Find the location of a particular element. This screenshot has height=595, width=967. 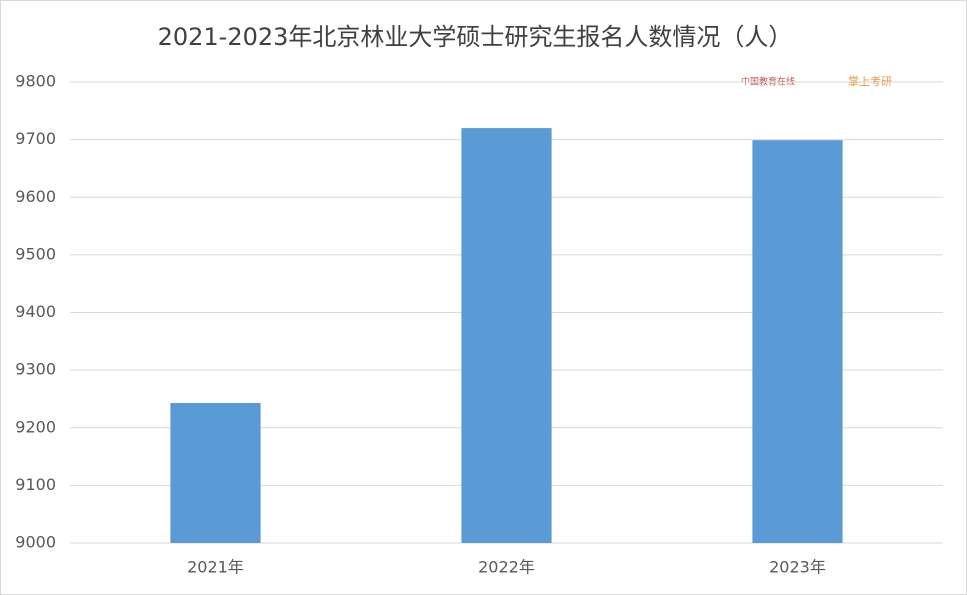

x-tick-label: 2021年 is located at coordinates (215, 567).